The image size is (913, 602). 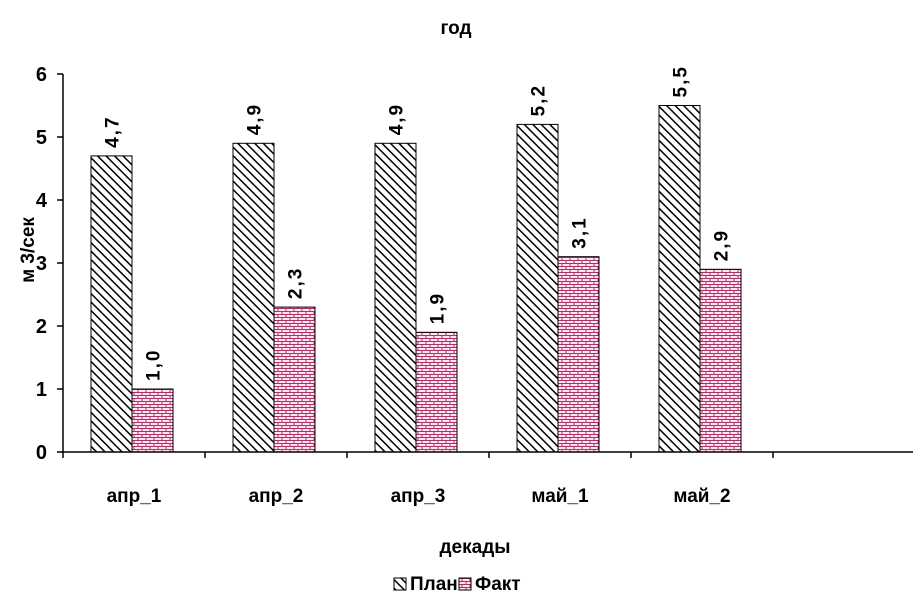 What do you see at coordinates (28, 250) in the screenshot?
I see `y-axis-label: м 3/сек` at bounding box center [28, 250].